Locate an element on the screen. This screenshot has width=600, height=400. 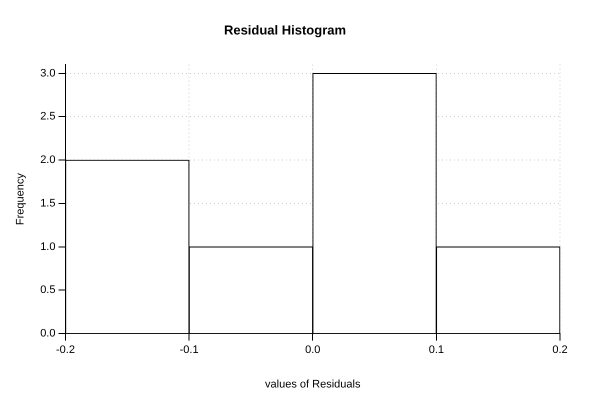
y-tick-label: 1.5 is located at coordinates (48, 203).